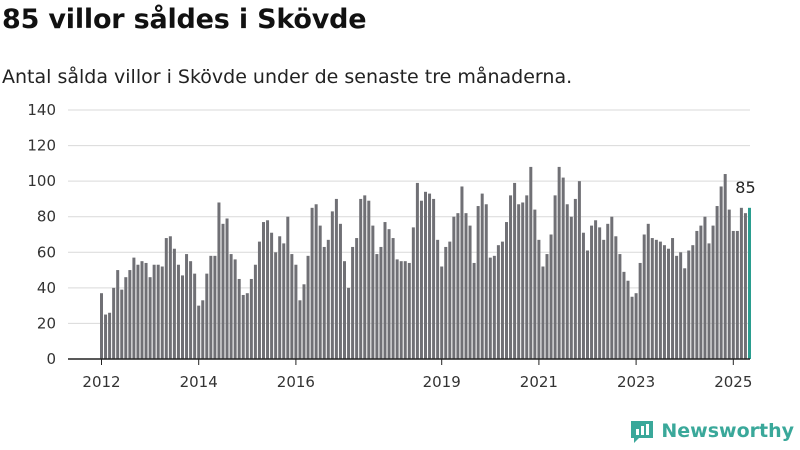 Image resolution: width=800 pixels, height=450 pixels. I want to click on y-tick-label: 0, so click(51, 359).